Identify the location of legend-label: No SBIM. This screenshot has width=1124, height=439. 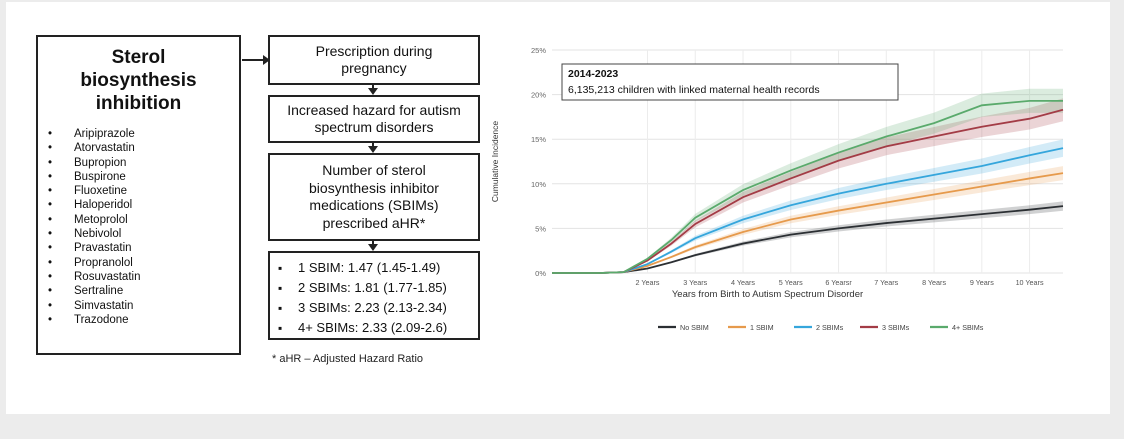
(694, 327).